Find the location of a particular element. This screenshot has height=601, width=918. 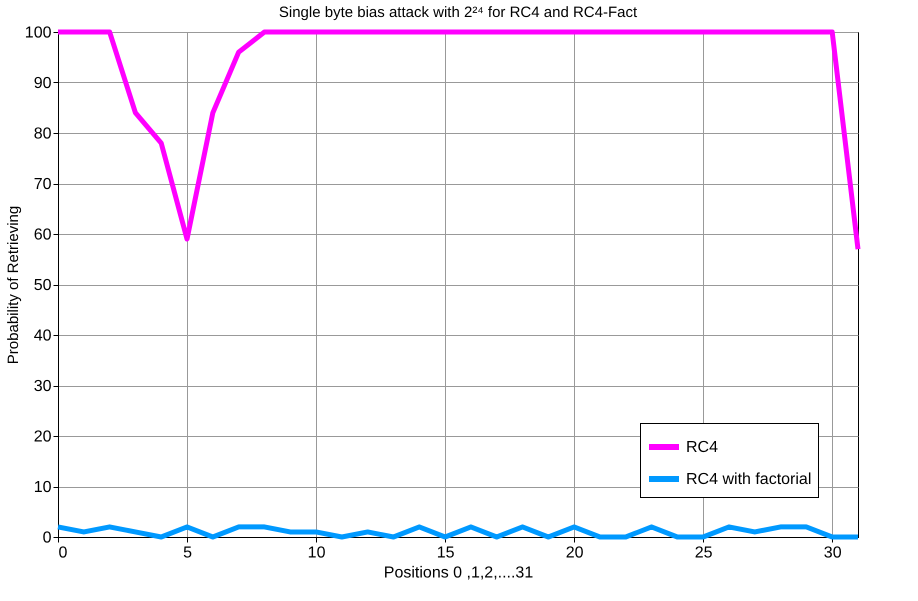

y-axis-title: Probability of Retrieving is located at coordinates (13, 285).